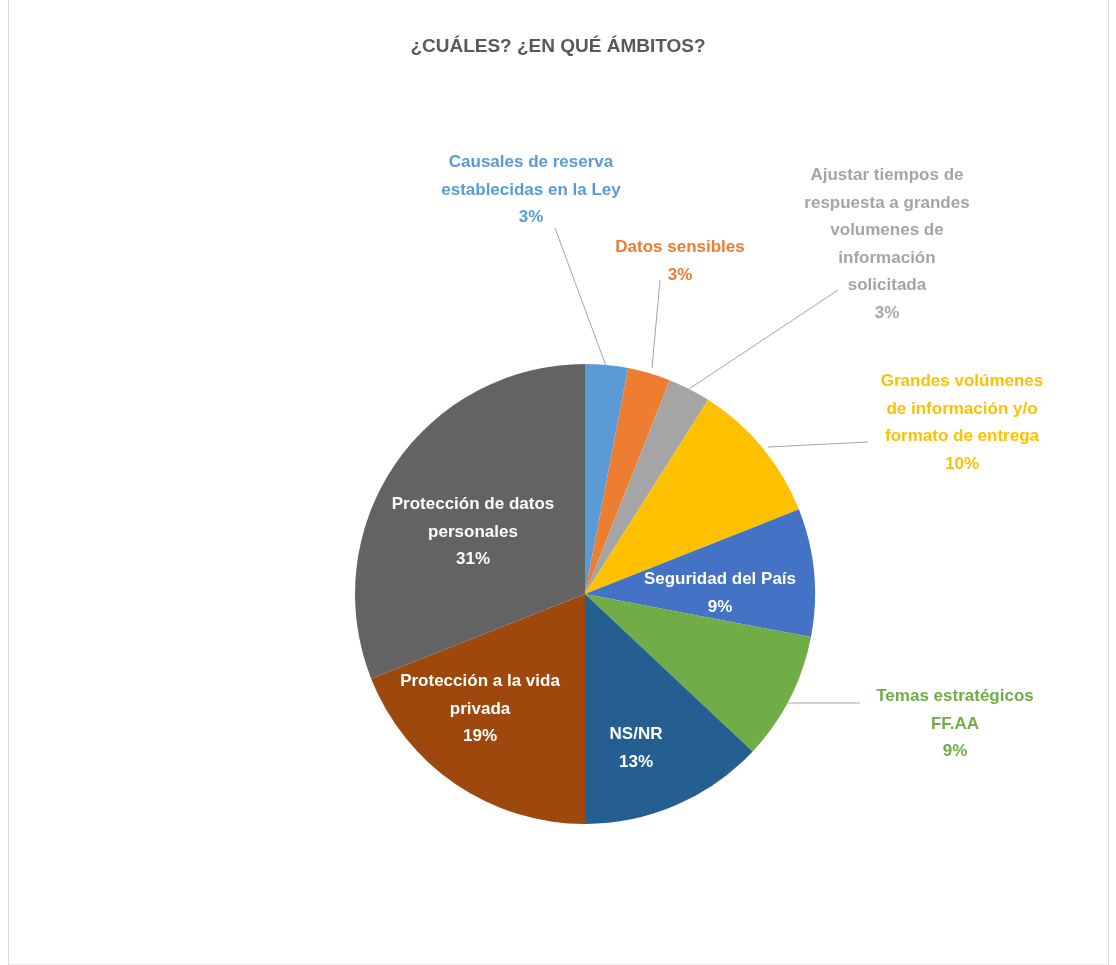 The width and height of the screenshot is (1116, 965). What do you see at coordinates (887, 229) in the screenshot?
I see `slice-label: Ajustar tiempos de respuesta a grandes volumenes de información solicitada` at bounding box center [887, 229].